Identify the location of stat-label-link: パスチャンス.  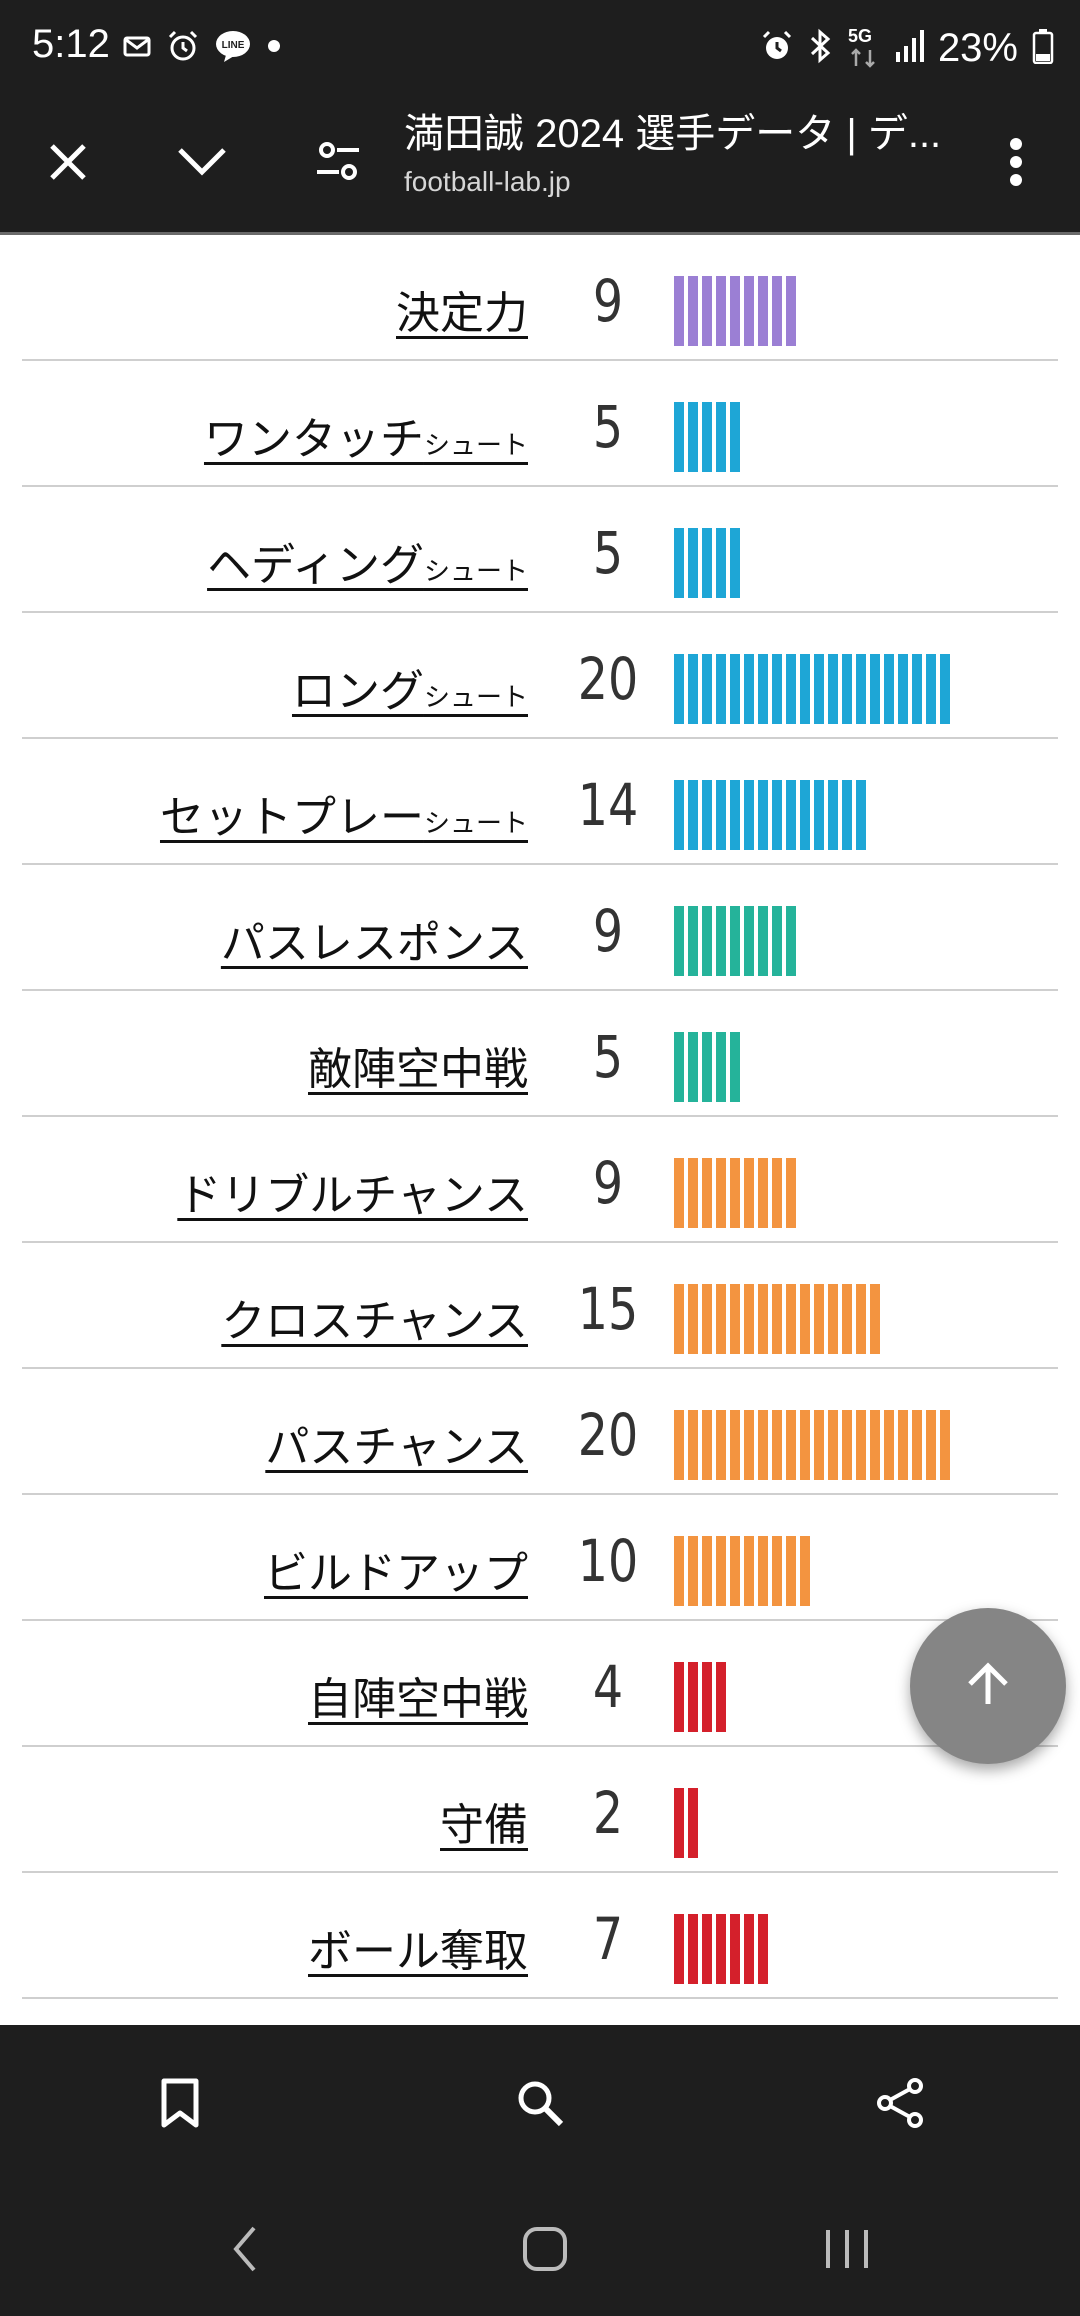
(396, 1443).